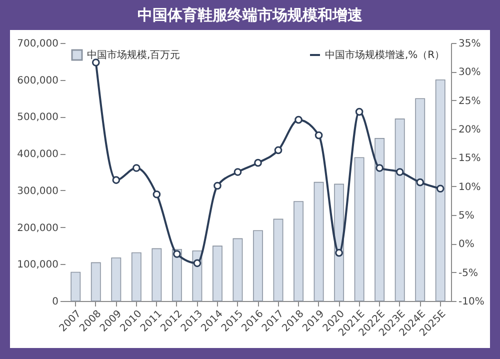 The image size is (500, 359). What do you see at coordinates (385, 55) in the screenshot?
I see `legend-label: 中国市场规模增速,%（R）` at bounding box center [385, 55].